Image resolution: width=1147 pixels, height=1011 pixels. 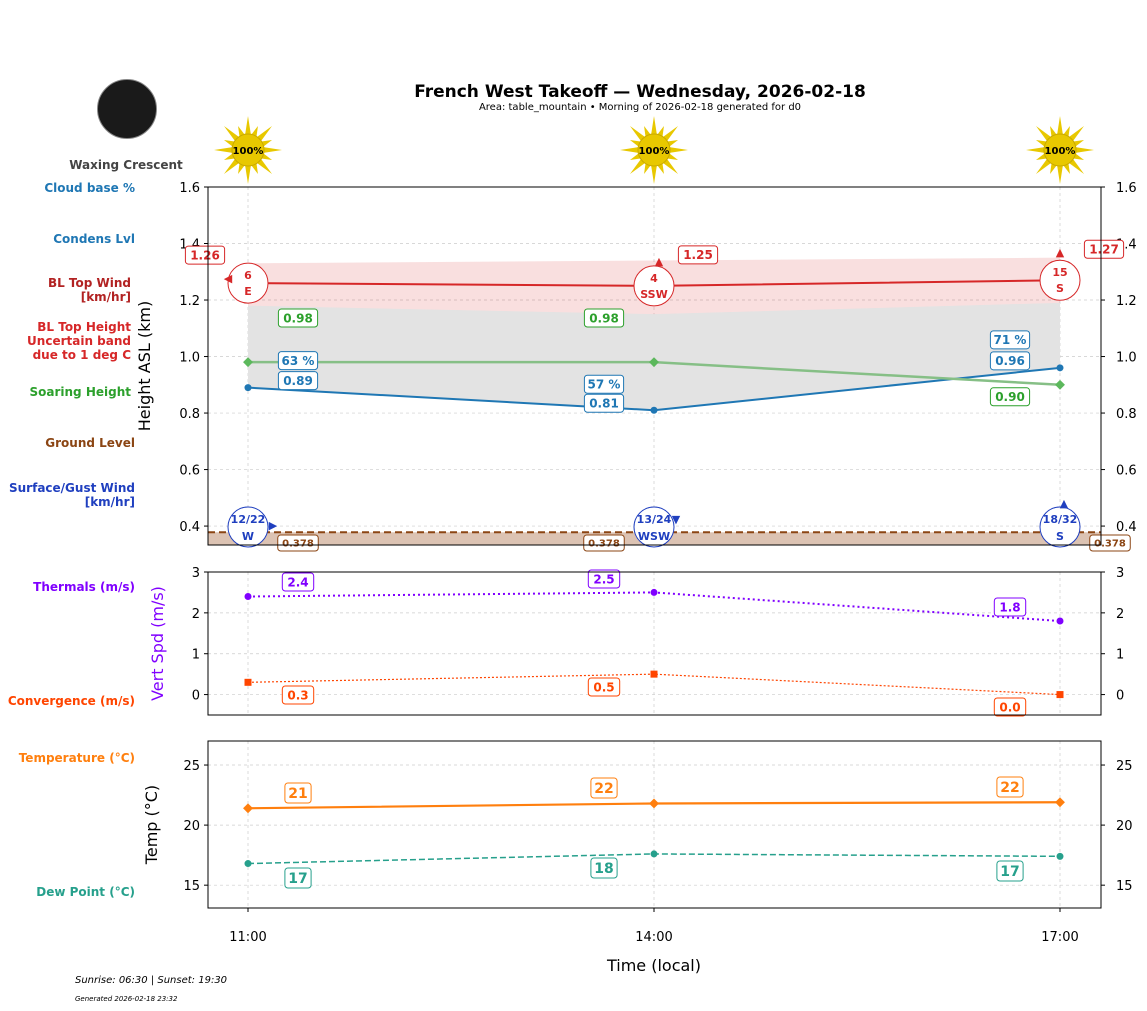 What do you see at coordinates (1060, 252) in the screenshot?
I see `bl-wind-arrow-icon: ▲` at bounding box center [1060, 252].